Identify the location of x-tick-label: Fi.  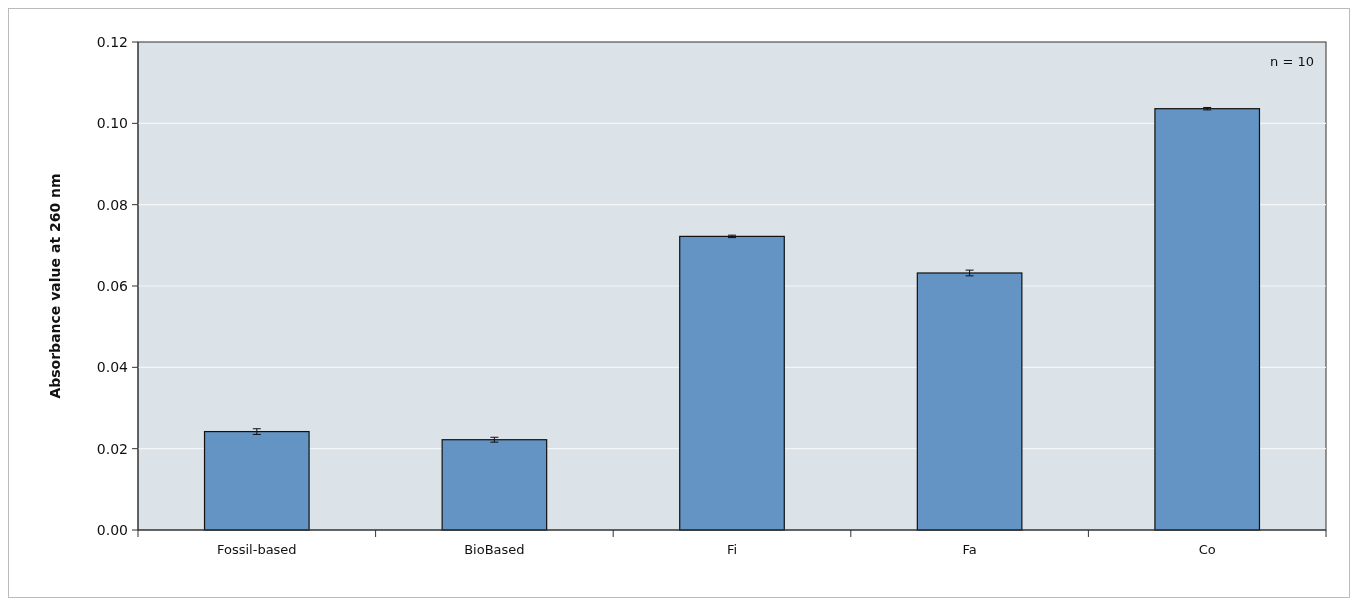
(732, 549).